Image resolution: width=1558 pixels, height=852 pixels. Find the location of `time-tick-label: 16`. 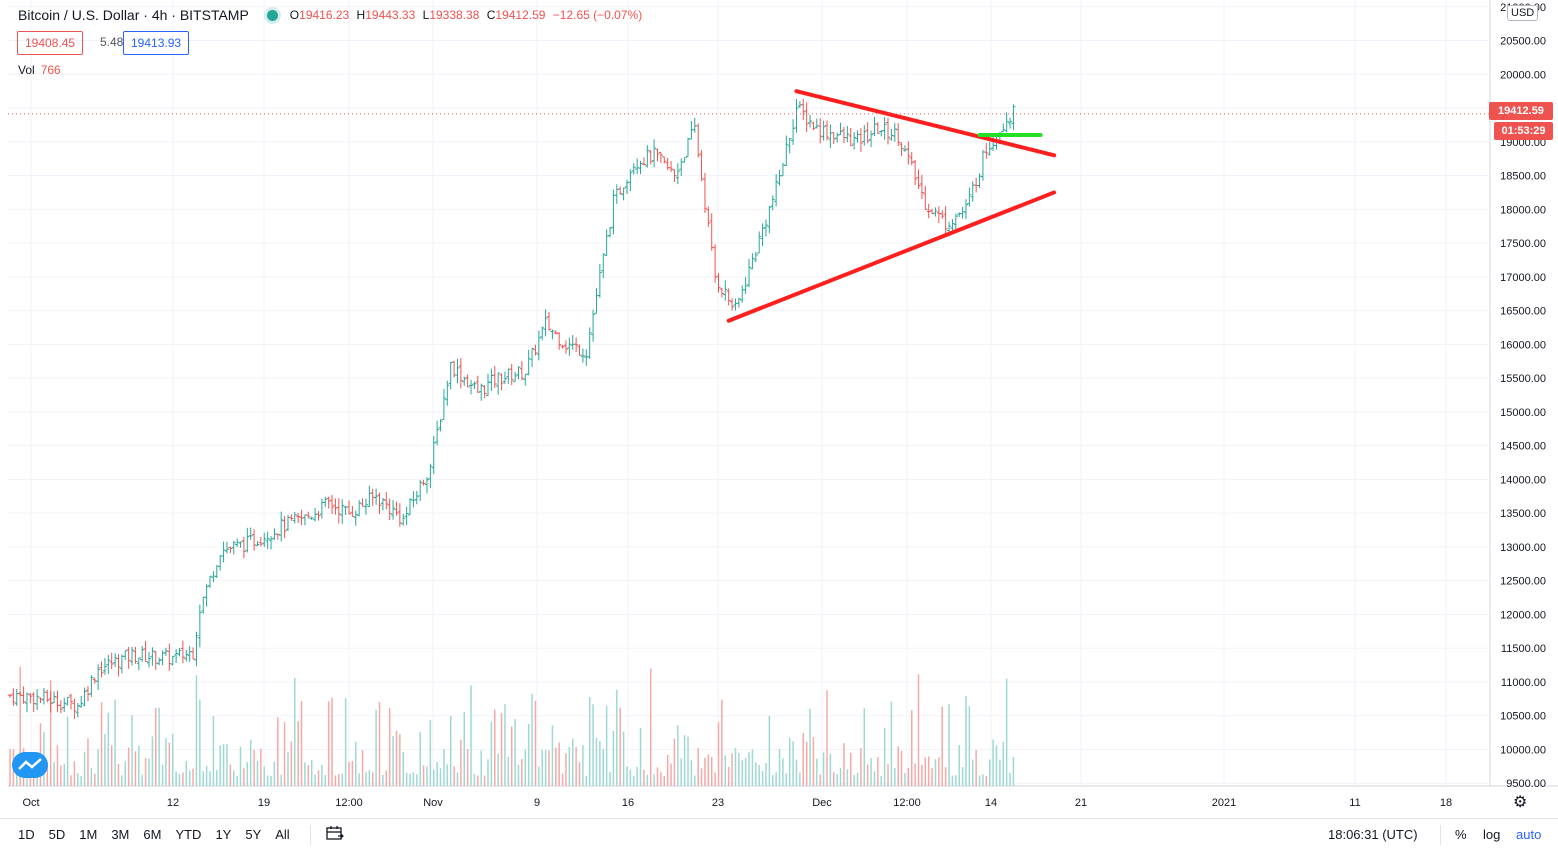

time-tick-label: 16 is located at coordinates (628, 803).